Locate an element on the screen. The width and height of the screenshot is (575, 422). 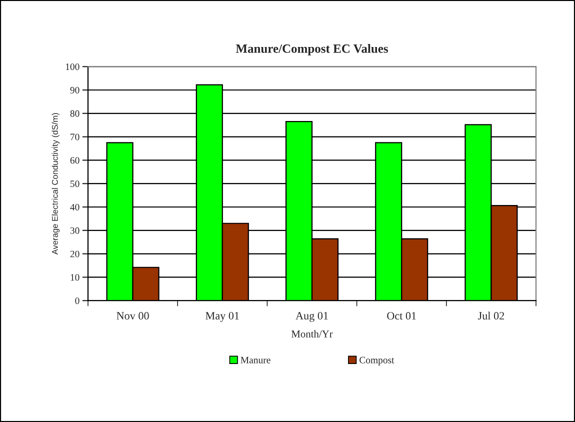
x-tick-label: Jul 02 is located at coordinates (491, 316).